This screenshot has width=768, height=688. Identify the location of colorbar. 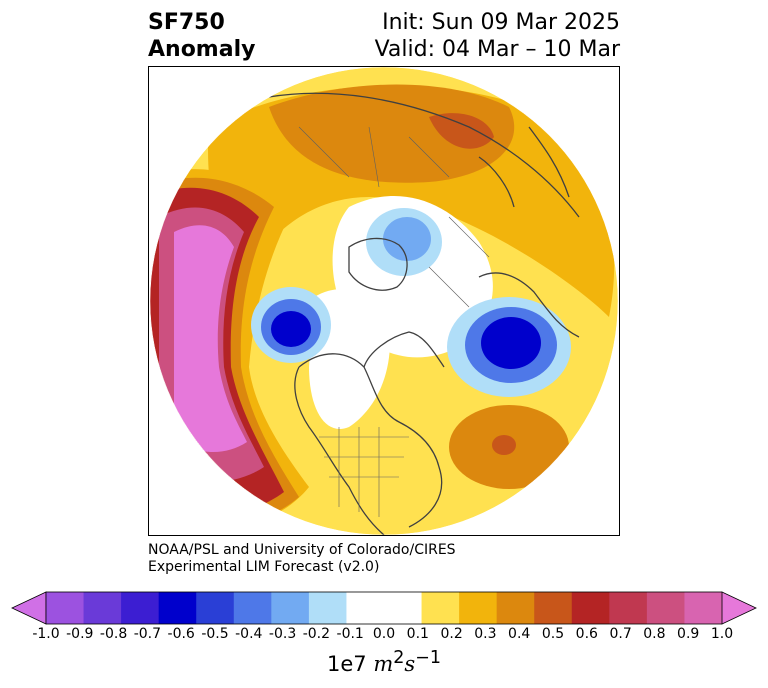
(384, 608).